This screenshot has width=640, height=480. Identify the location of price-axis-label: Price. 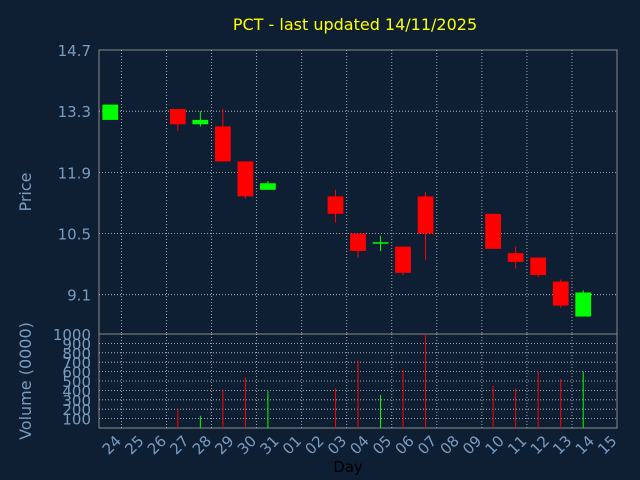
(25, 191).